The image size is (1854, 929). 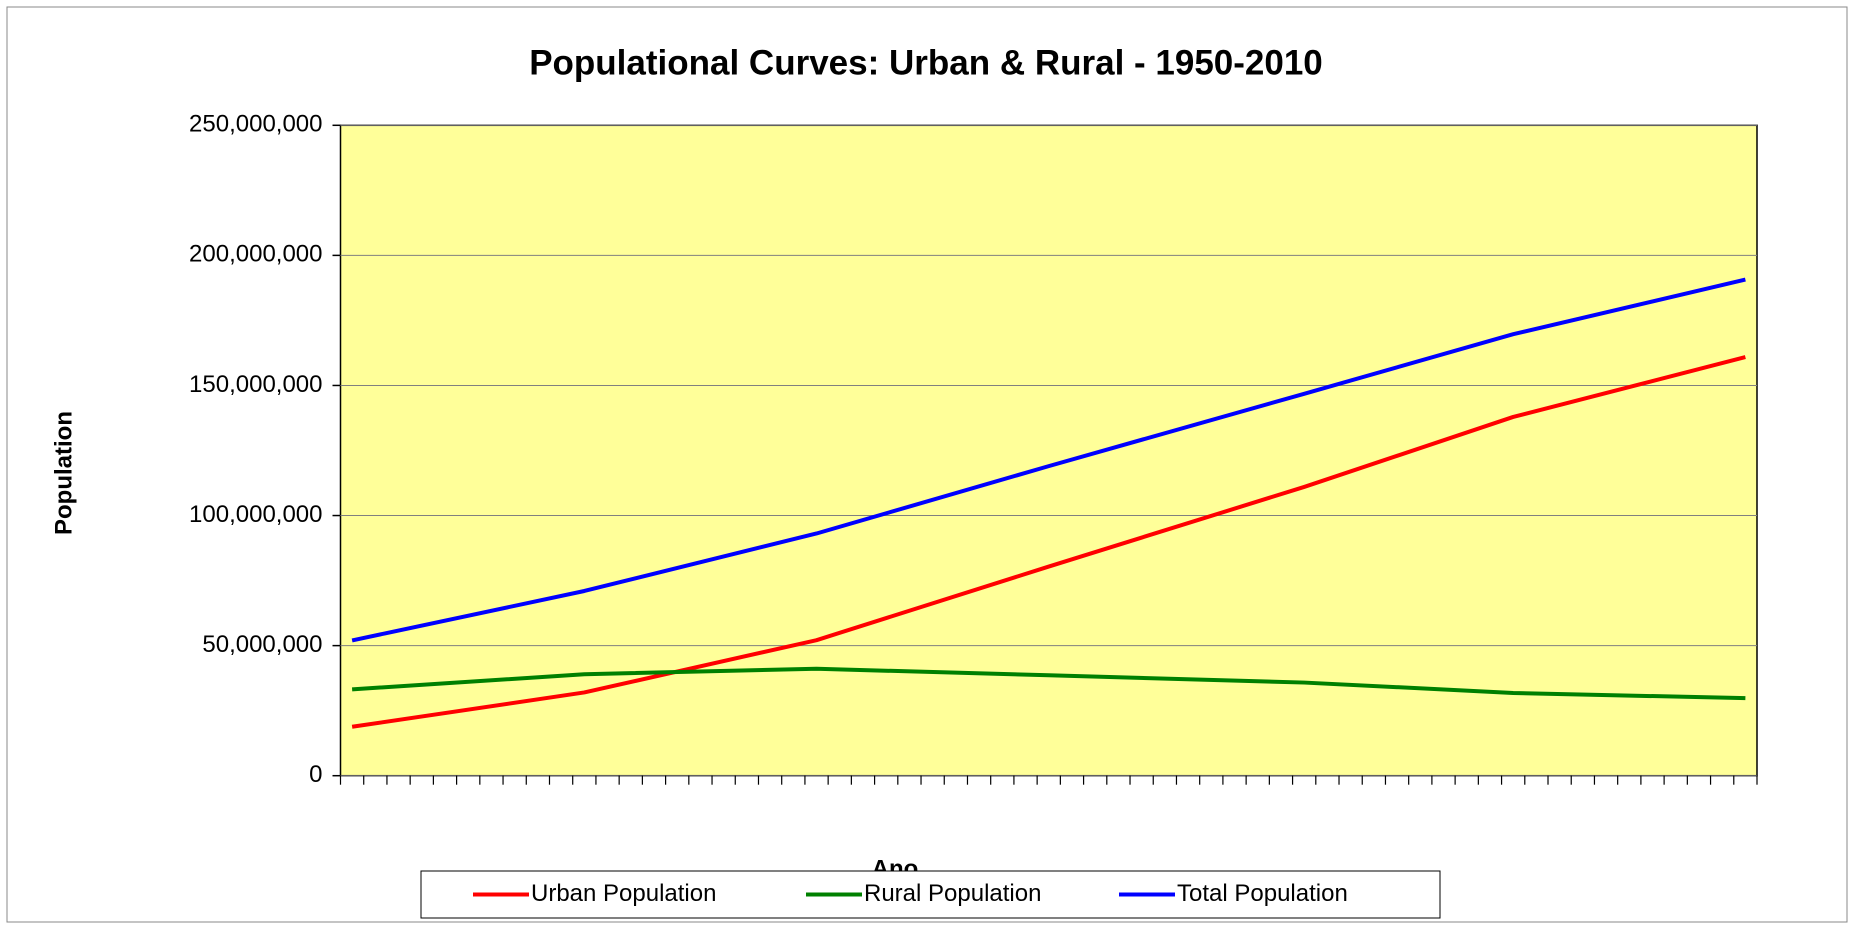 What do you see at coordinates (255, 384) in the screenshot?
I see `y-tick-label: 150,000,000` at bounding box center [255, 384].